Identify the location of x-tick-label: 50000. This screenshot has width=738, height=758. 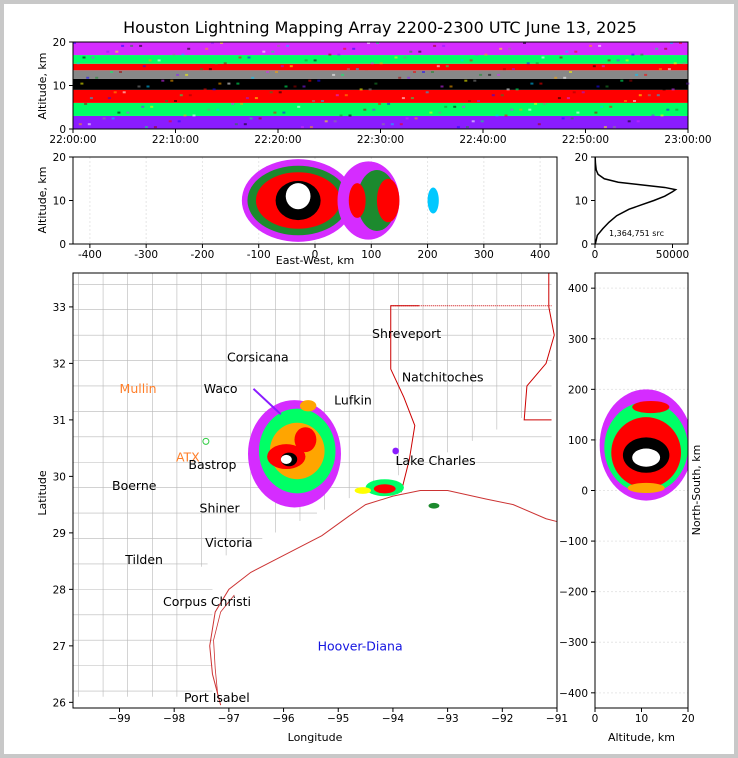
(672, 255).